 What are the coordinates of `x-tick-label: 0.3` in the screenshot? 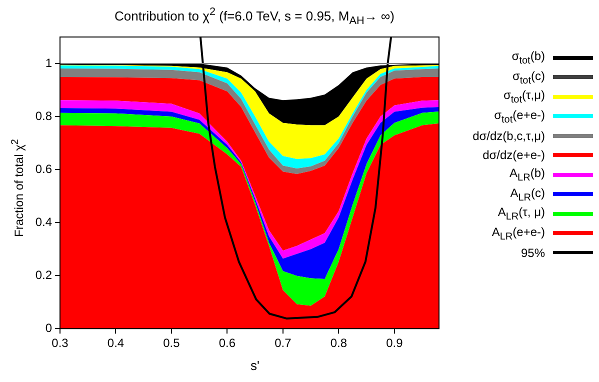 It's located at (60, 343).